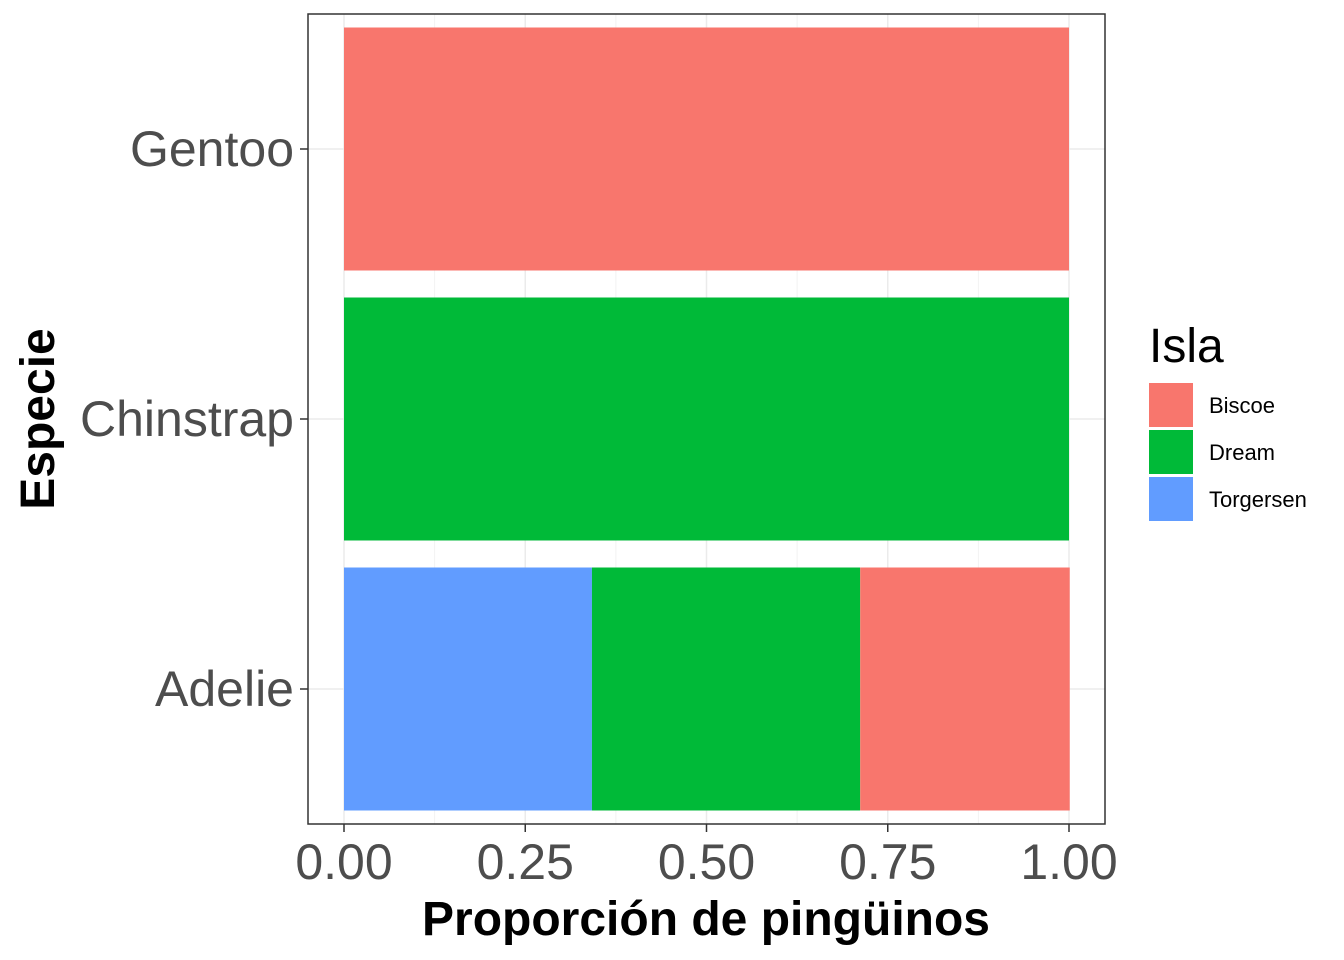  Describe the element at coordinates (1171, 452) in the screenshot. I see `legend-key-dream` at that location.